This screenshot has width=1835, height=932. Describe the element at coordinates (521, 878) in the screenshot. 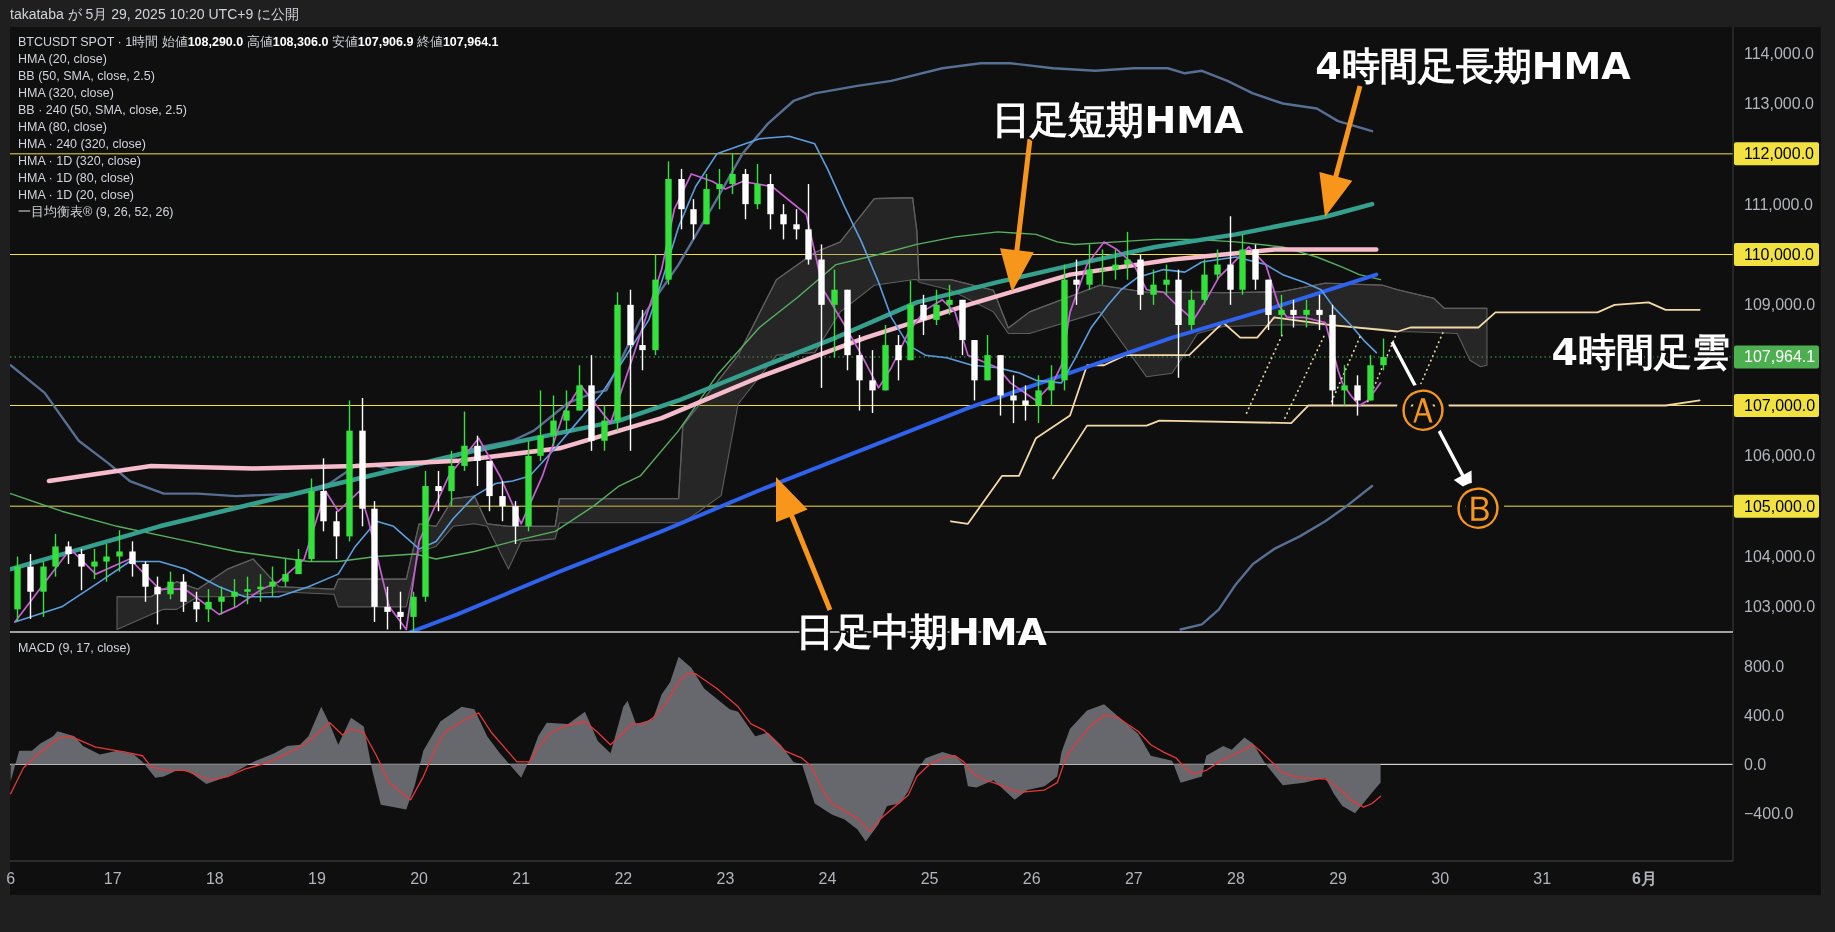

I see `x-tick-label: 21` at that location.